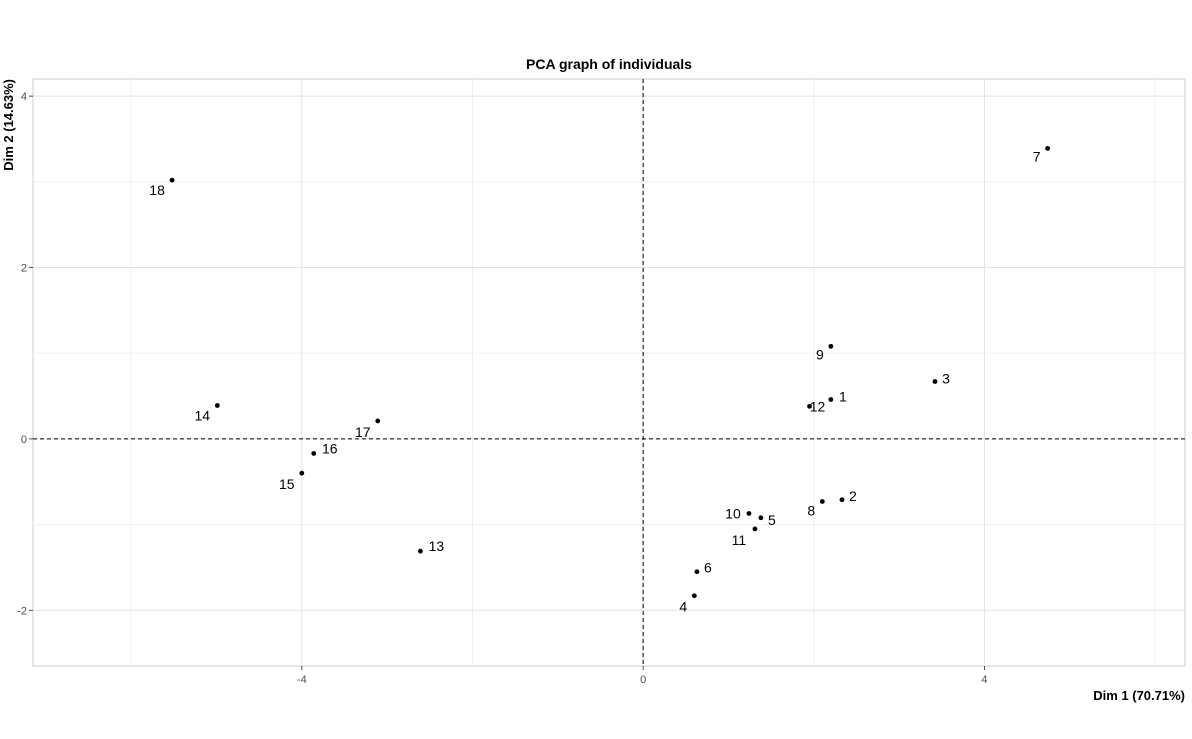 The image size is (1192, 739). I want to click on y-tick-label: 2, so click(24, 269).